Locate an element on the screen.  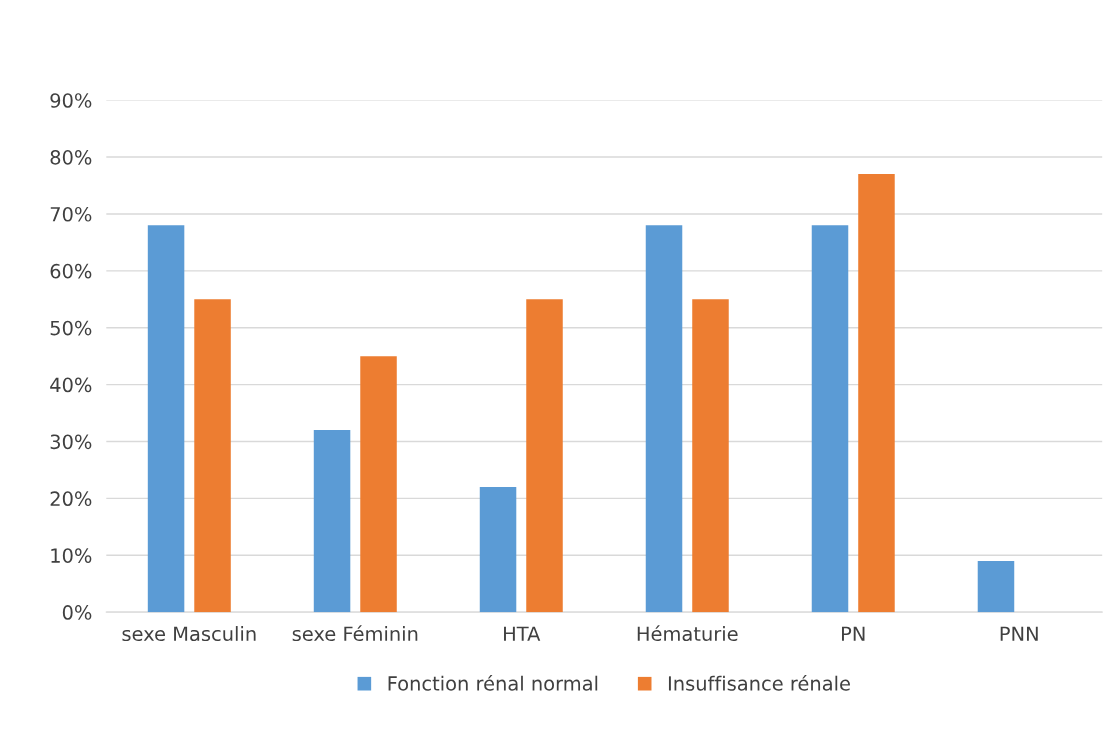
y-tick-label: 30% is located at coordinates (71, 442).